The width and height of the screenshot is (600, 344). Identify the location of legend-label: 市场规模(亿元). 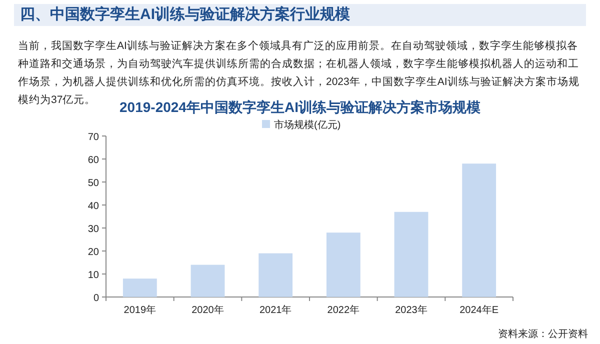
(307, 125).